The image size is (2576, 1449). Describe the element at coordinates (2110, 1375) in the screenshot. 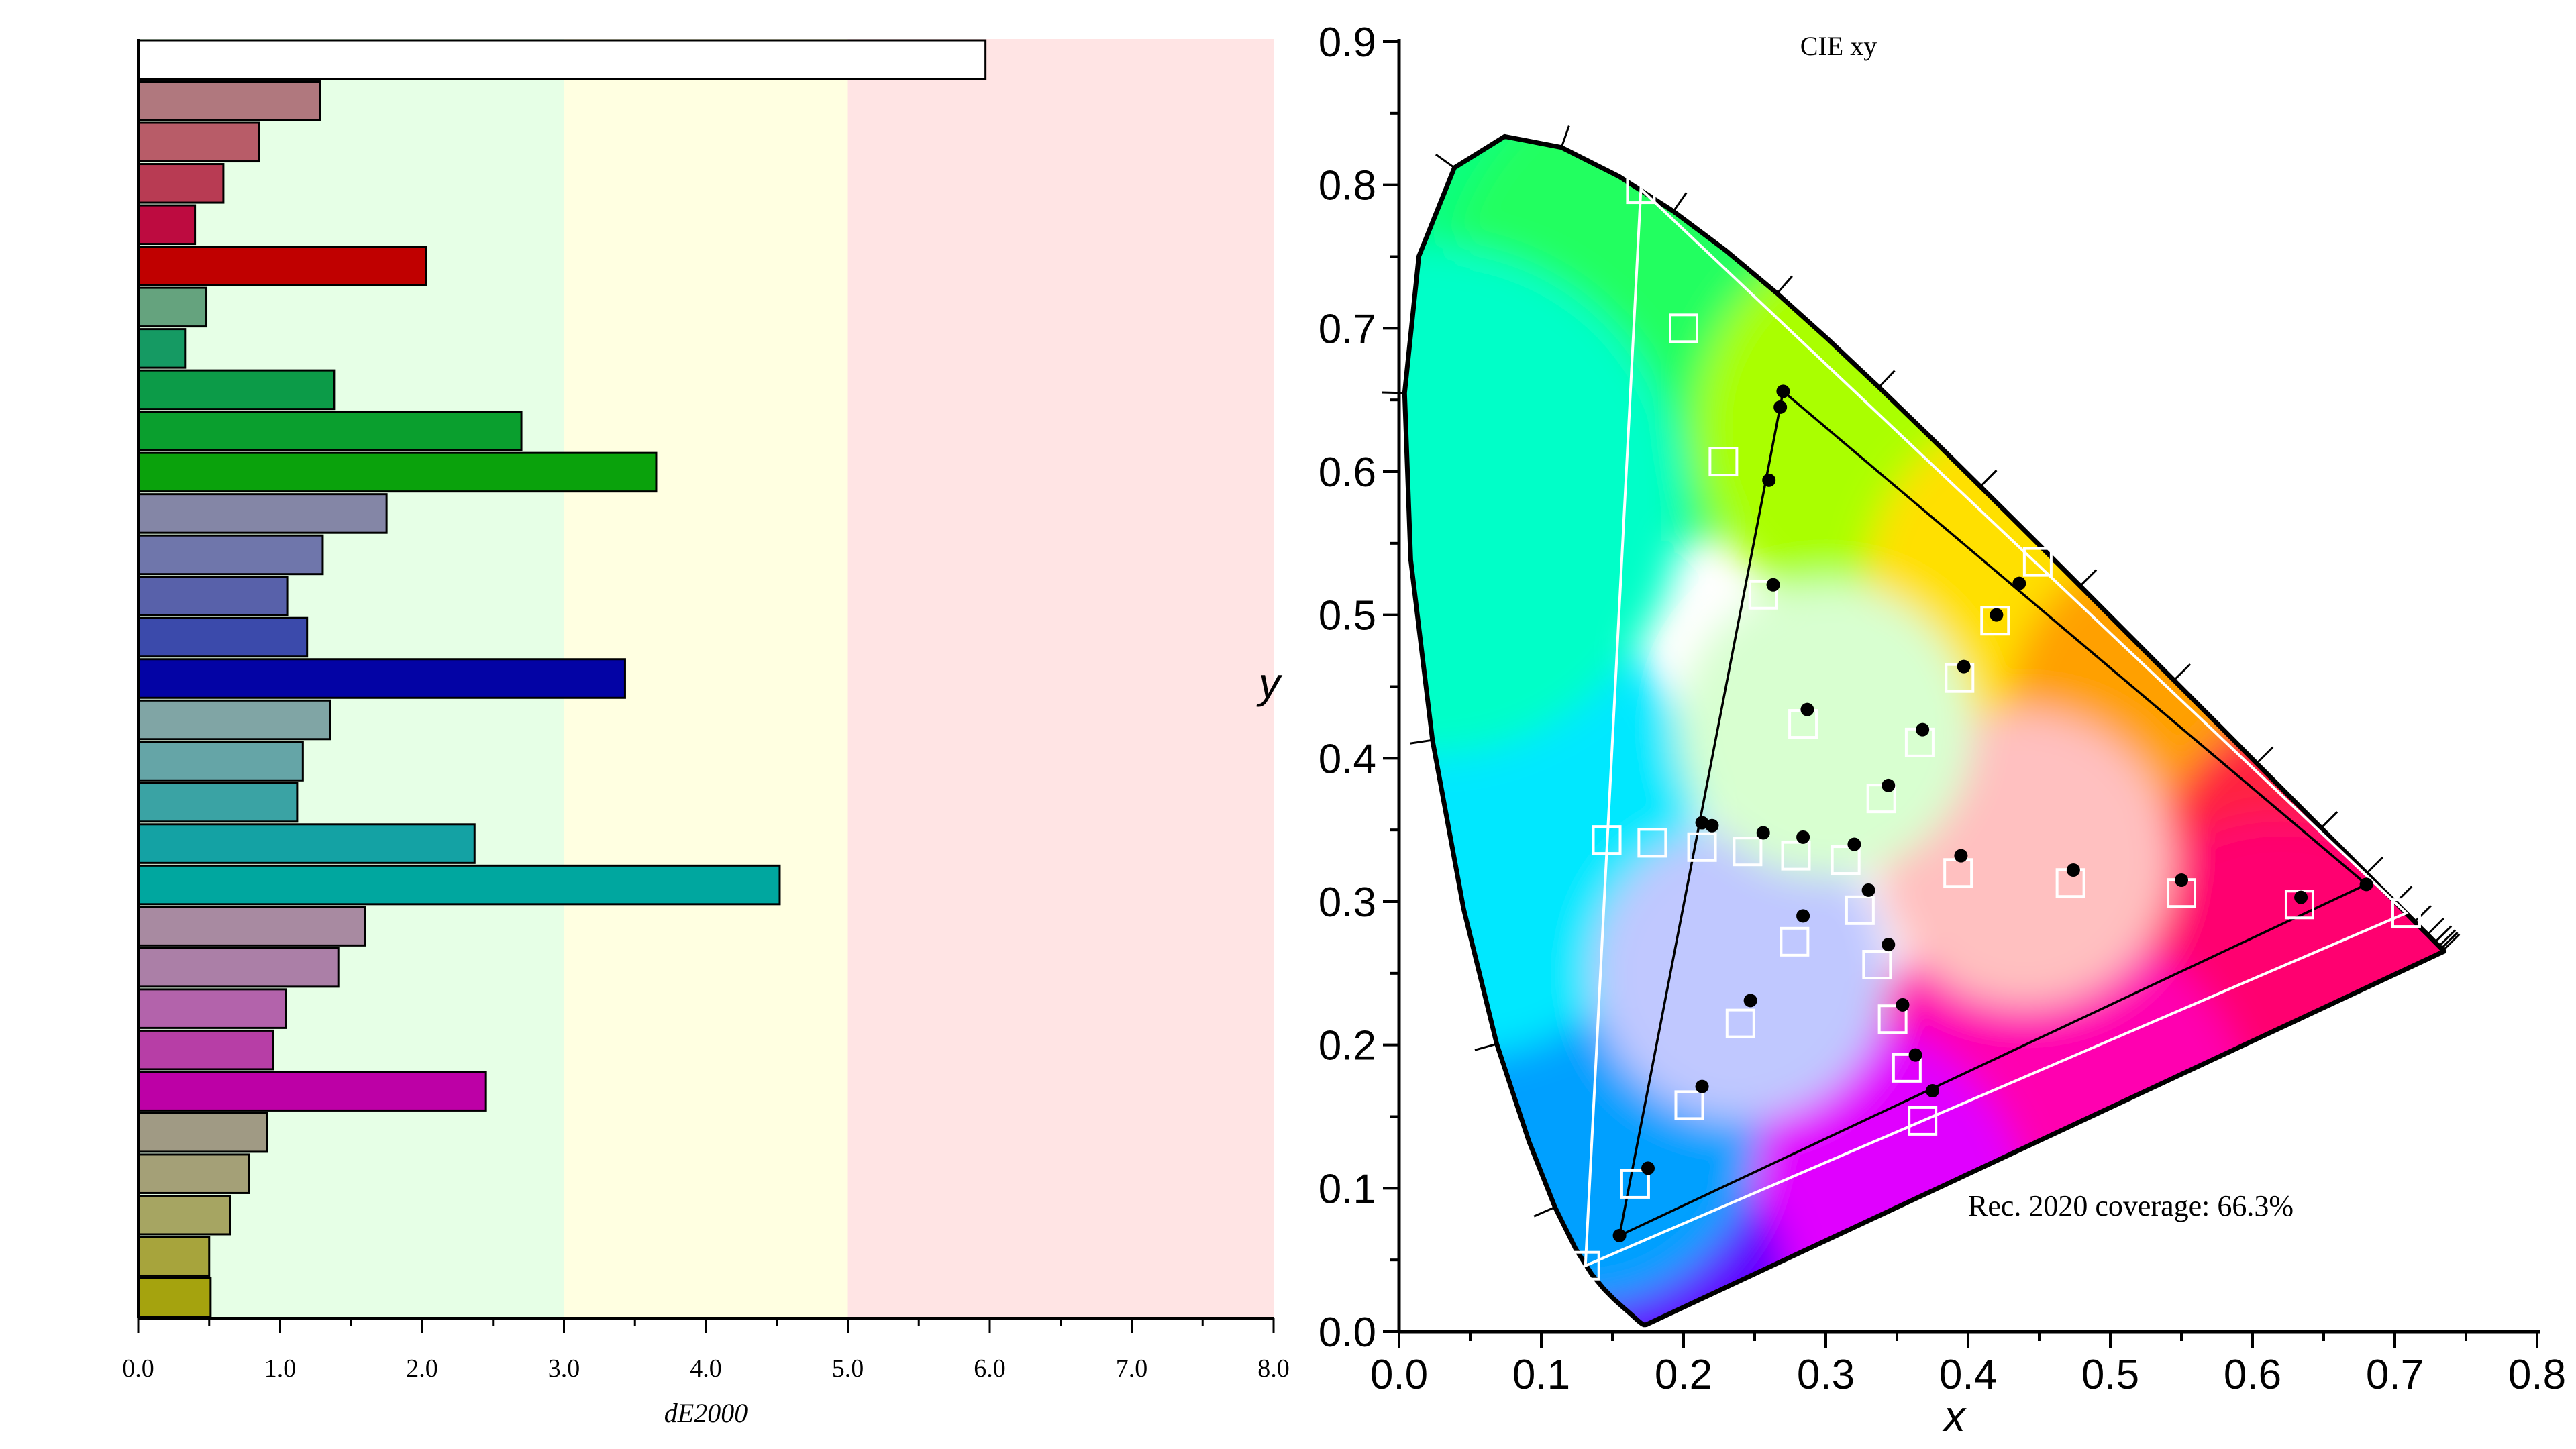

I see `cie-x-tick-label: 0.5` at that location.